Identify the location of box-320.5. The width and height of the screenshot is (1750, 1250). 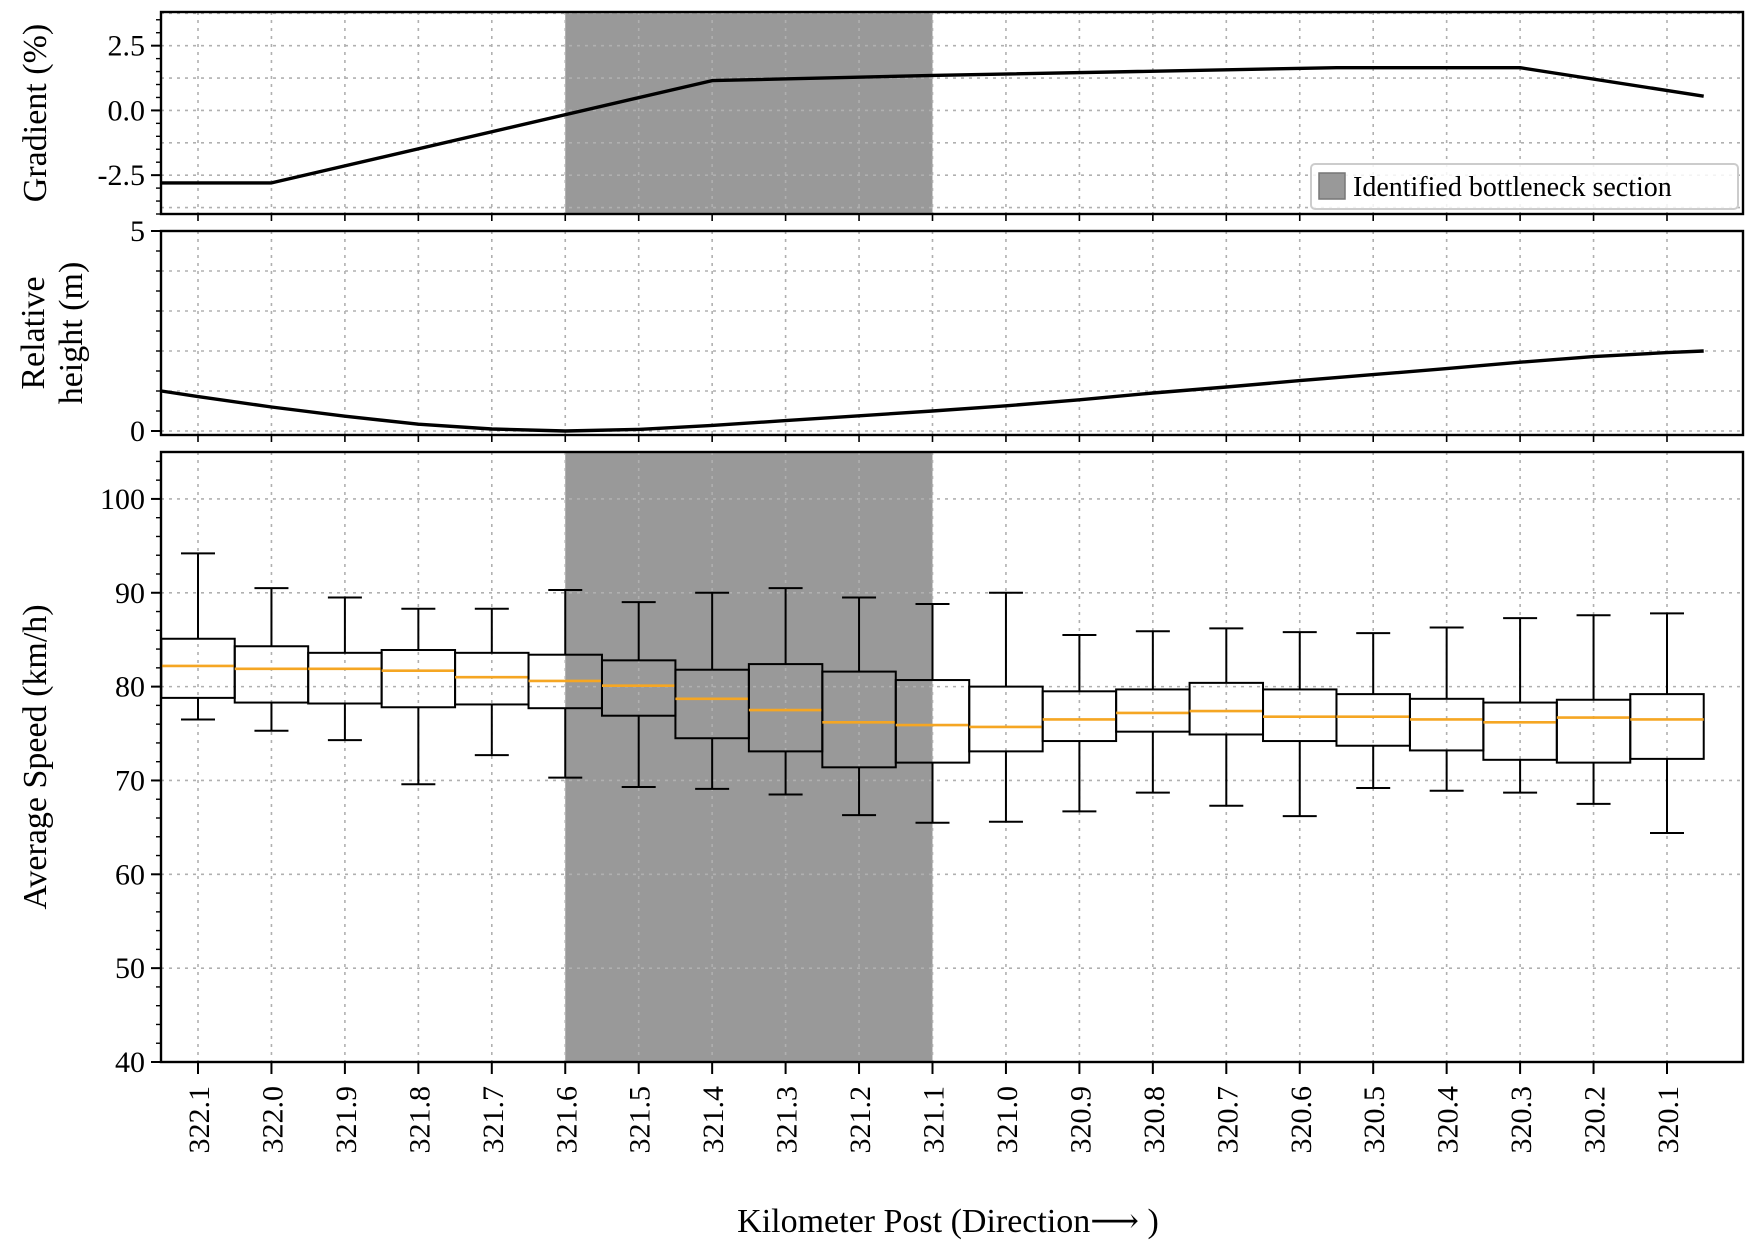
(1373, 710).